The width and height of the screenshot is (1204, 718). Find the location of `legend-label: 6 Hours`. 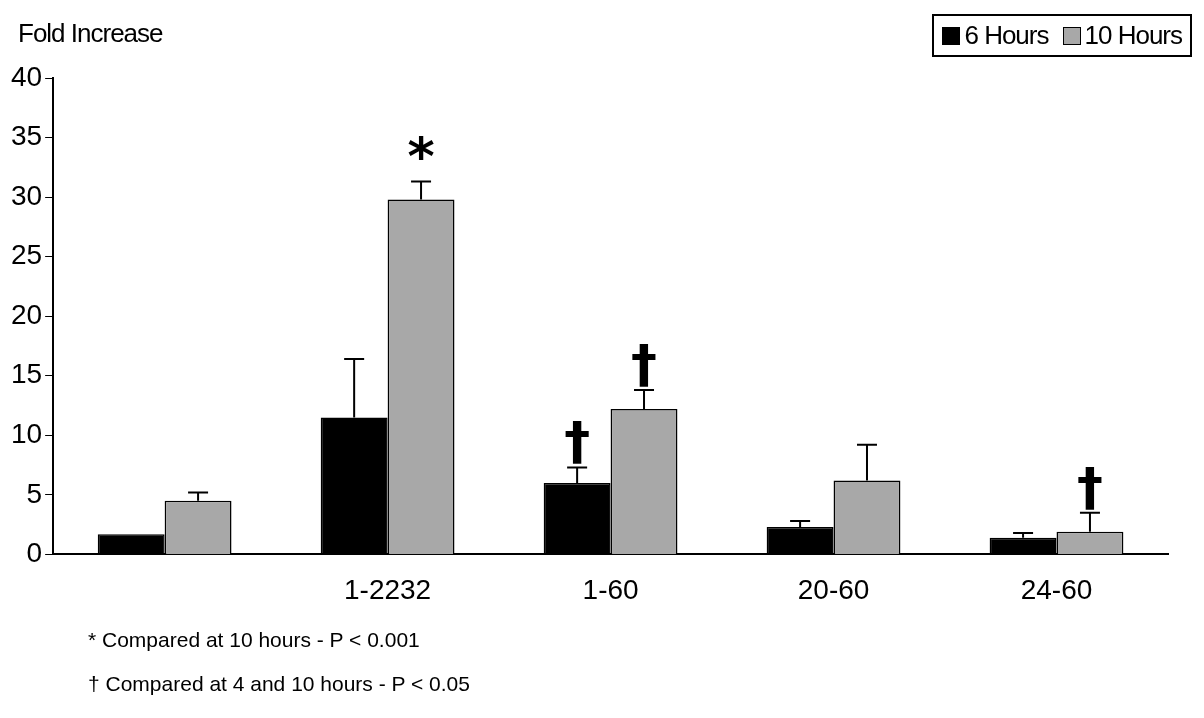

legend-label: 6 Hours is located at coordinates (1006, 35).